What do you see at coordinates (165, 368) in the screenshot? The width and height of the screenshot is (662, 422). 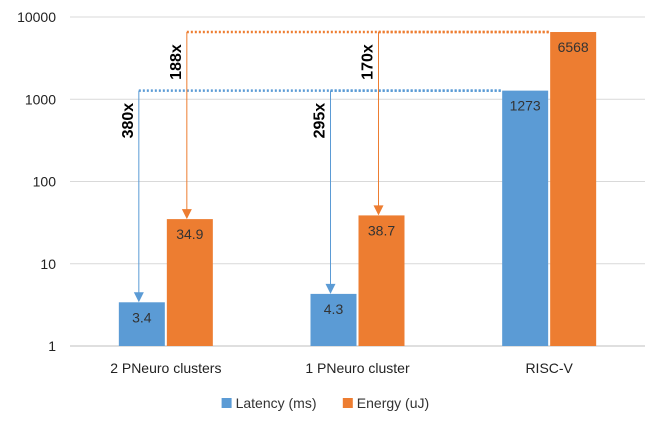 I see `x-category-label: 2 PNeuro clusters` at bounding box center [165, 368].